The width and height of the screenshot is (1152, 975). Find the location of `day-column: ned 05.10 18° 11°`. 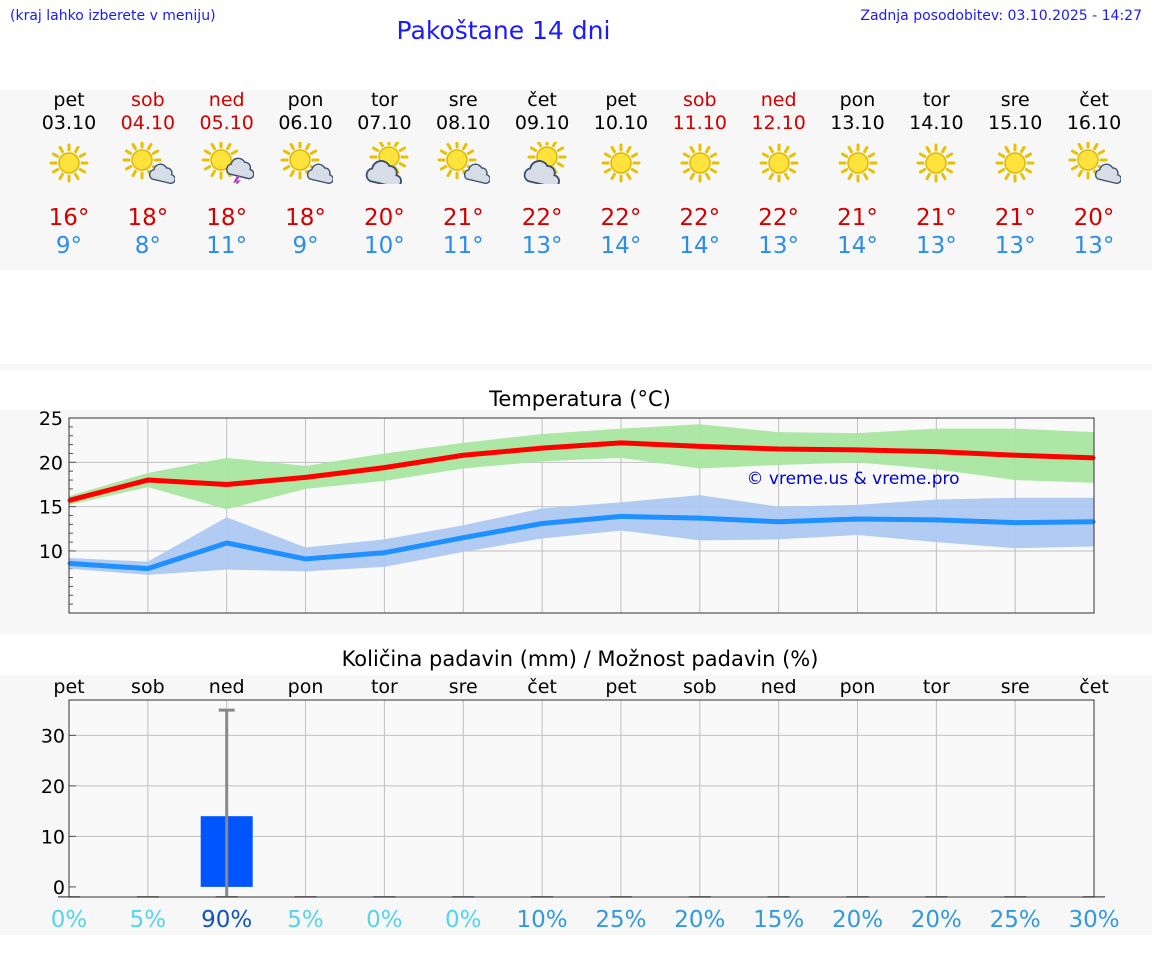

day-column: ned 05.10 18° 11° is located at coordinates (227, 174).